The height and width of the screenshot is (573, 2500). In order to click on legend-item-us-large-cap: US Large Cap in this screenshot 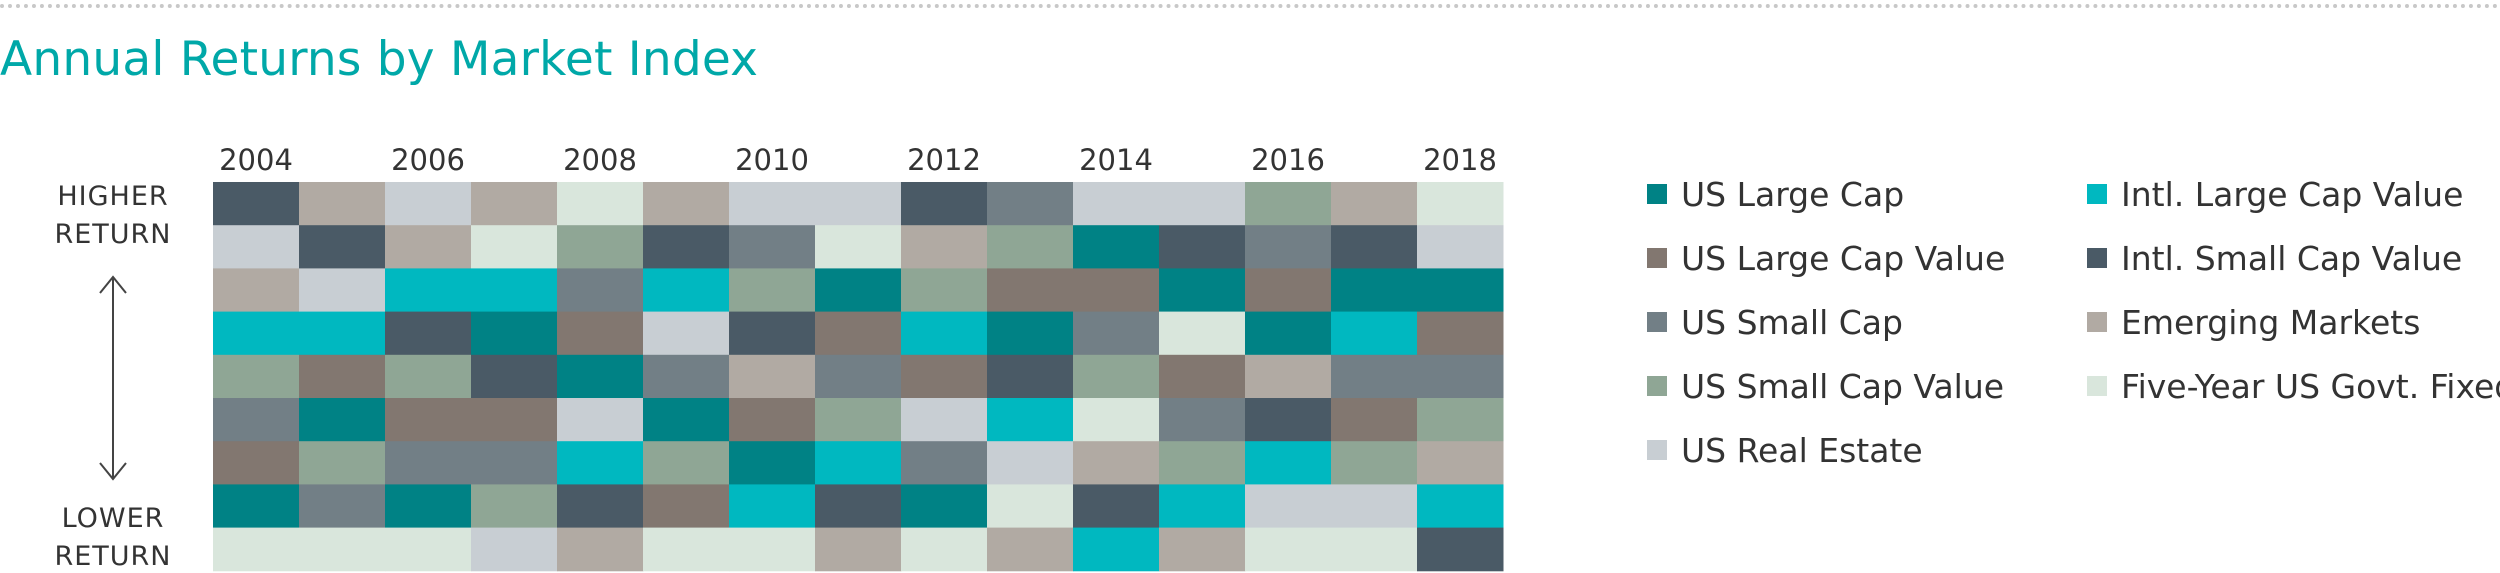, I will do `click(1775, 194)`.